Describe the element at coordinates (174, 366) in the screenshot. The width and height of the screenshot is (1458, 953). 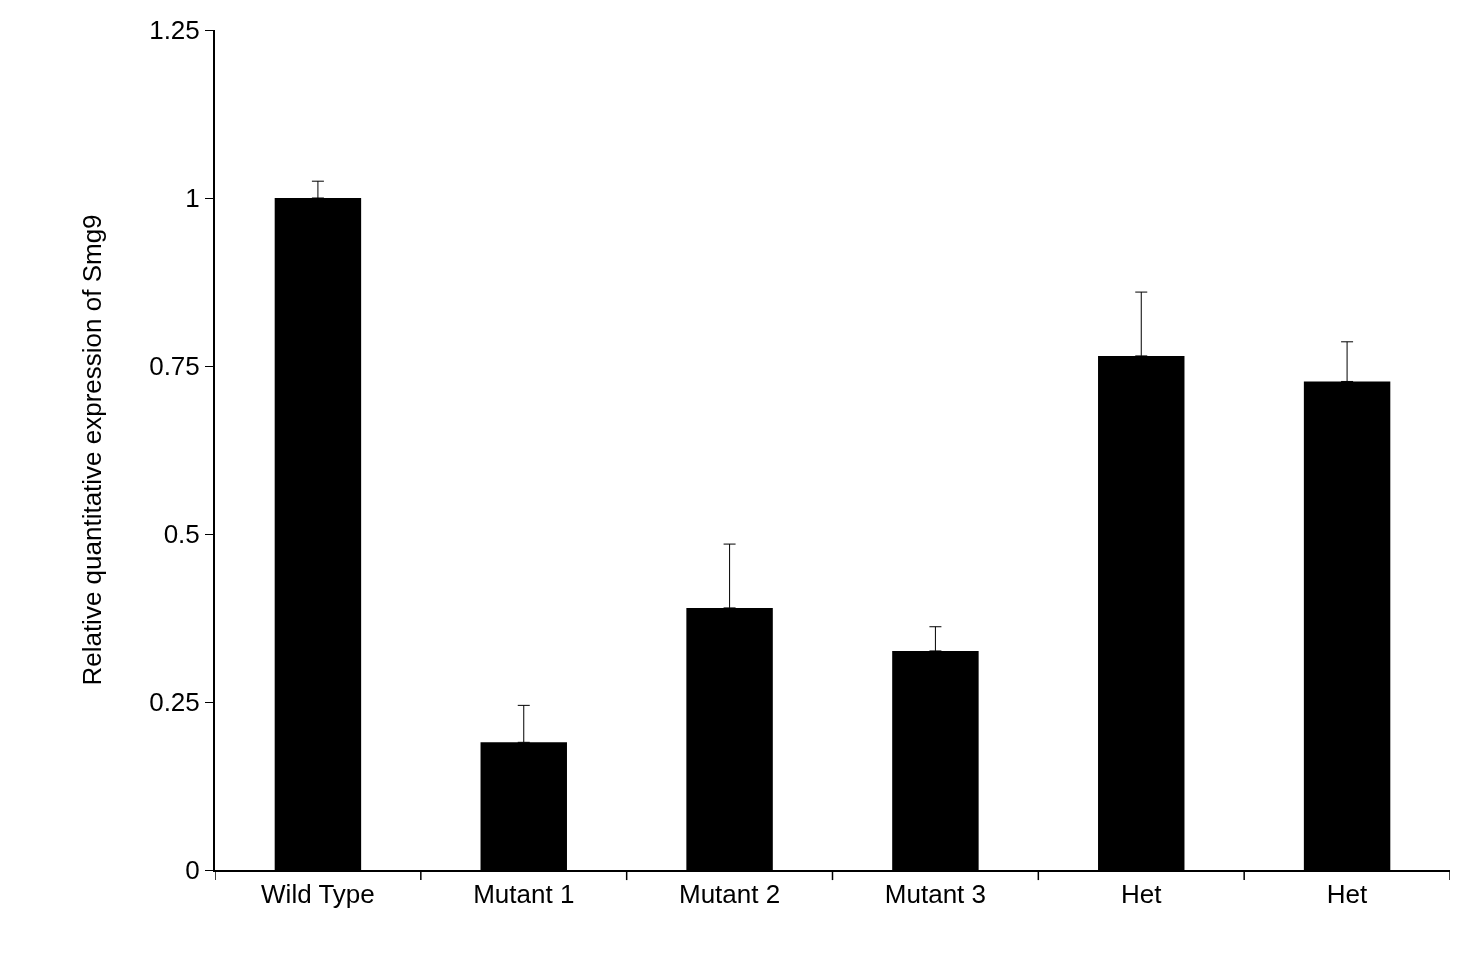
I see `y-tick-label: 0.75` at that location.